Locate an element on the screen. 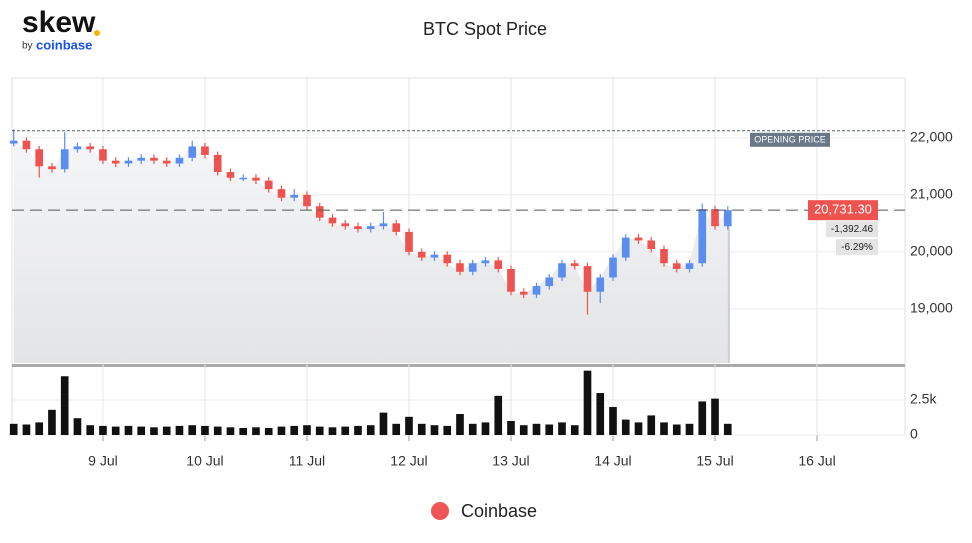 This screenshot has width=972, height=543. logo-brand: coinbase is located at coordinates (64, 44).